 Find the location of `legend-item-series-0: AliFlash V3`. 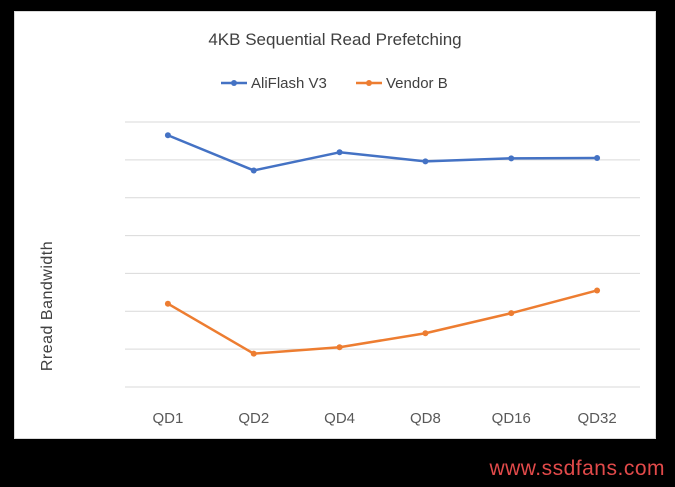

legend-item-series-0: AliFlash V3 is located at coordinates (274, 83).